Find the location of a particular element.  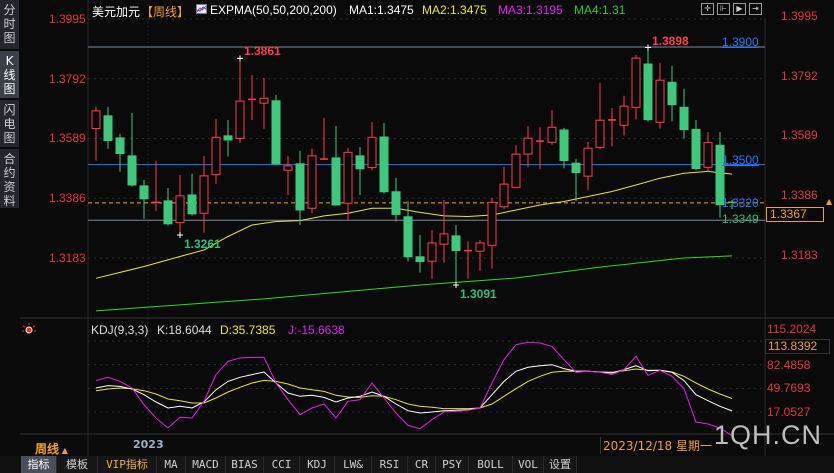

indicator-tab: MA is located at coordinates (171, 464).